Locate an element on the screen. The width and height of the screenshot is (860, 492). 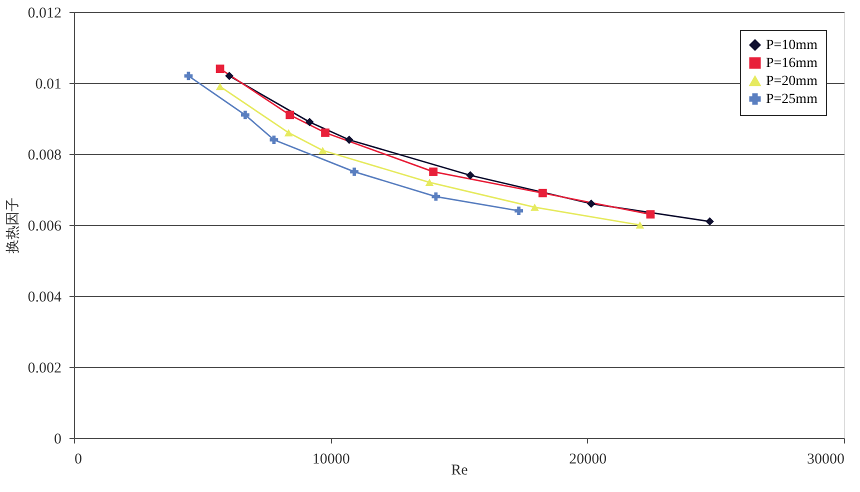
y-tick-label: 0.002 is located at coordinates (45, 368).